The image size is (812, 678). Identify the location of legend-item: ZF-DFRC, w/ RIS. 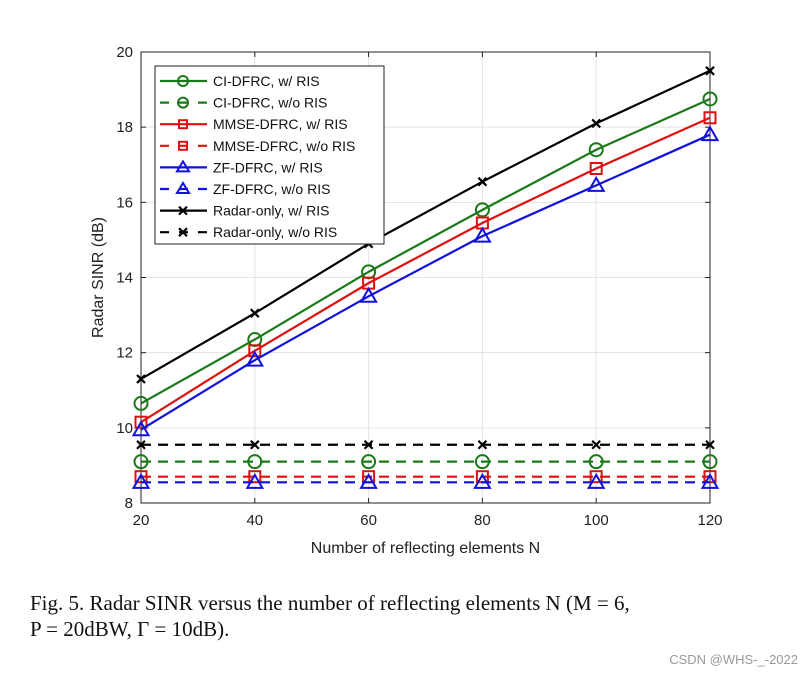
(241, 167).